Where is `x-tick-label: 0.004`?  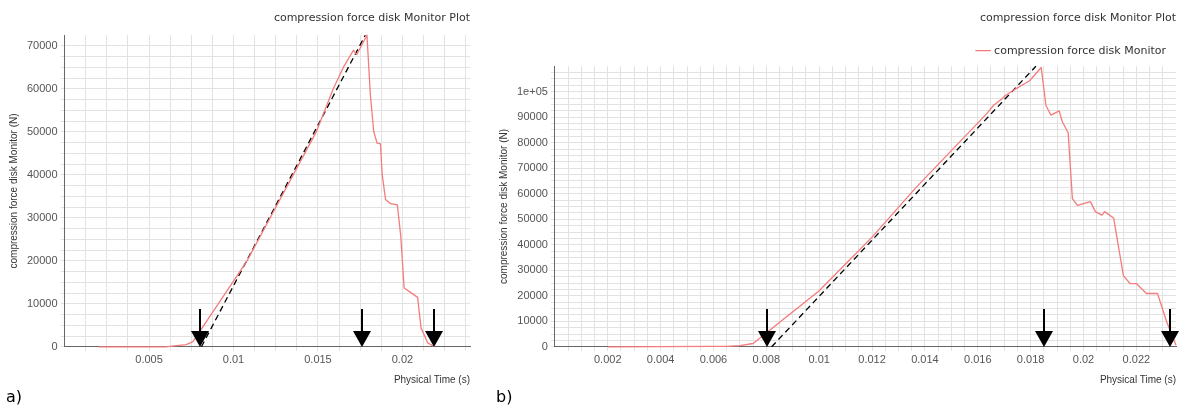 x-tick-label: 0.004 is located at coordinates (660, 359).